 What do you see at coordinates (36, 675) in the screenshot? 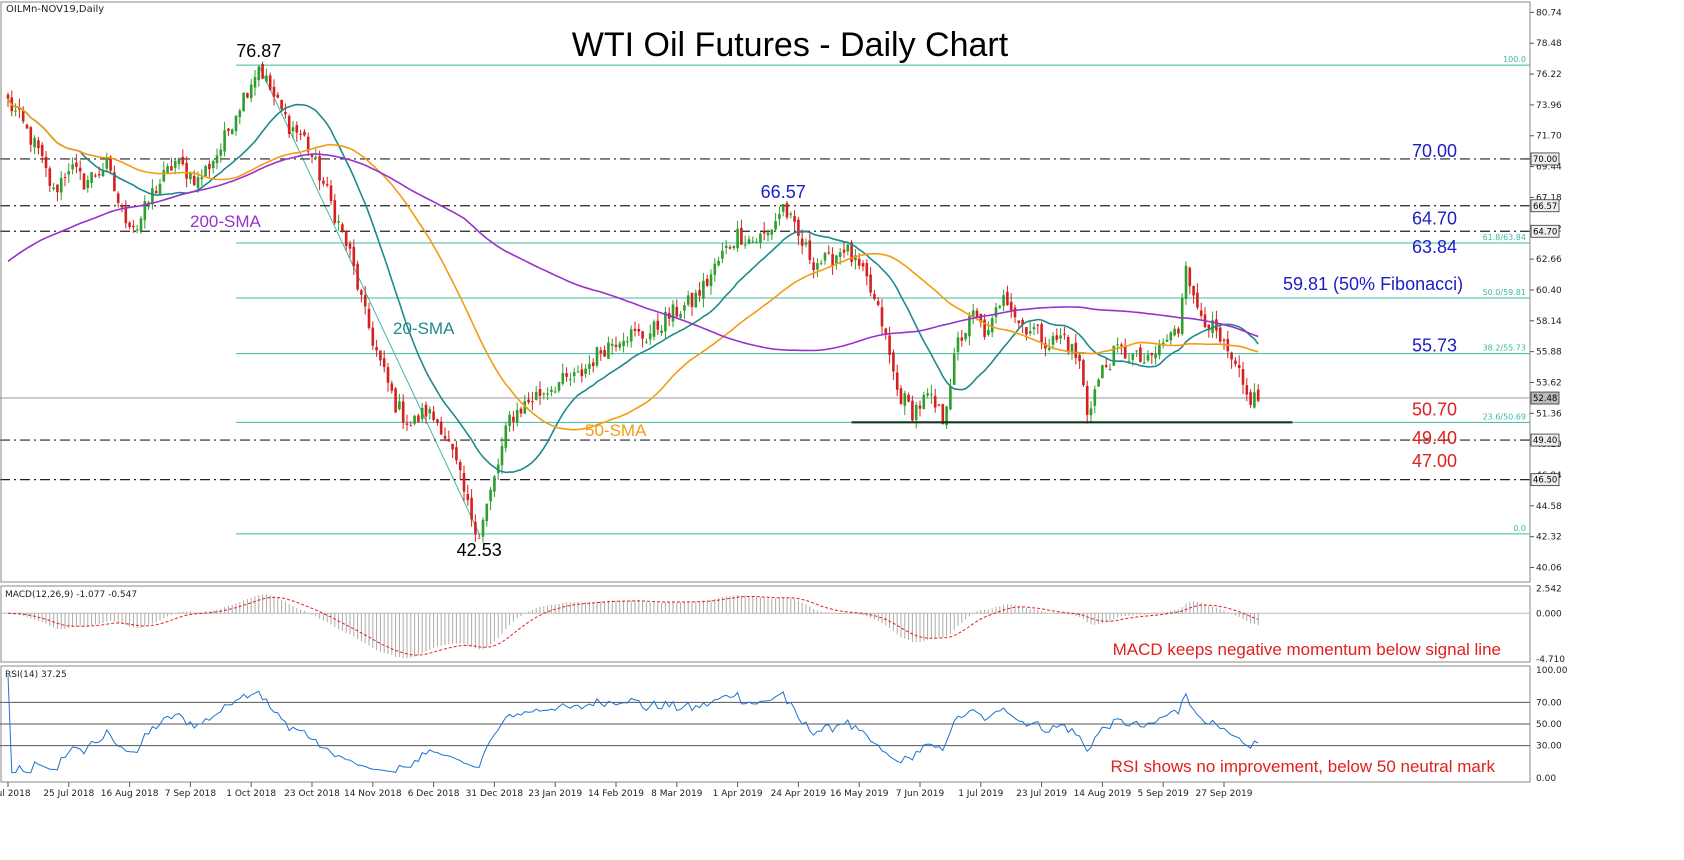
I see `rsi-label: RSI(14) 37.25` at bounding box center [36, 675].